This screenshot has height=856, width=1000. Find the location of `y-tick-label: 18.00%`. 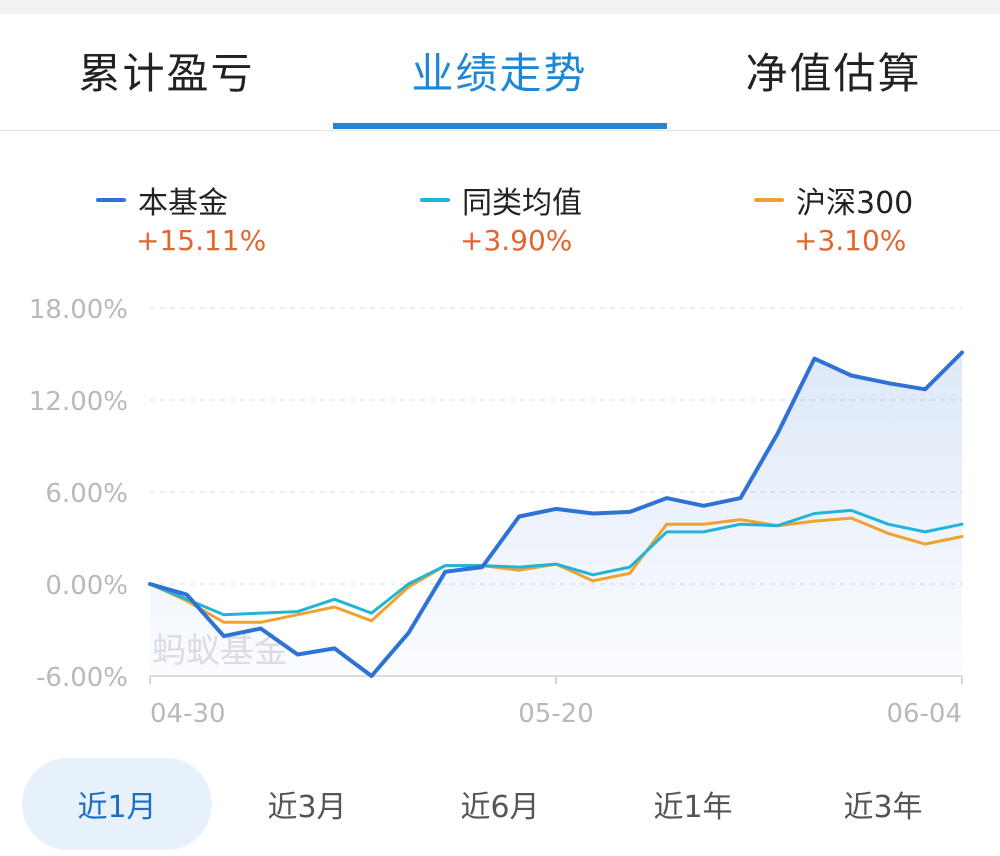

y-tick-label: 18.00% is located at coordinates (78, 310).